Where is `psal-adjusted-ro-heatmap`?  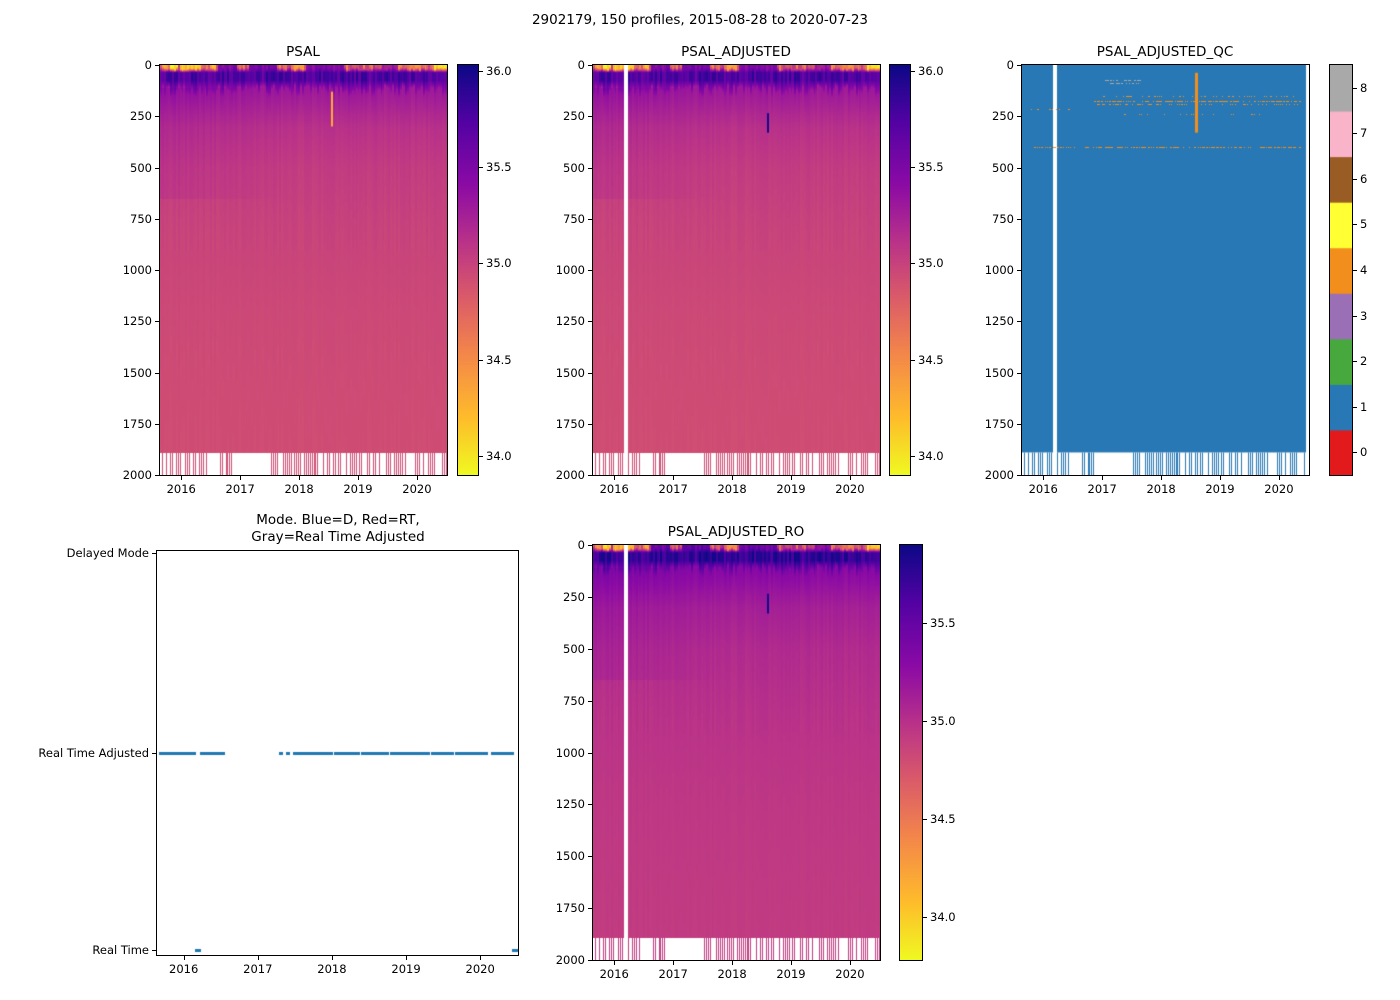 psal-adjusted-ro-heatmap is located at coordinates (736, 752).